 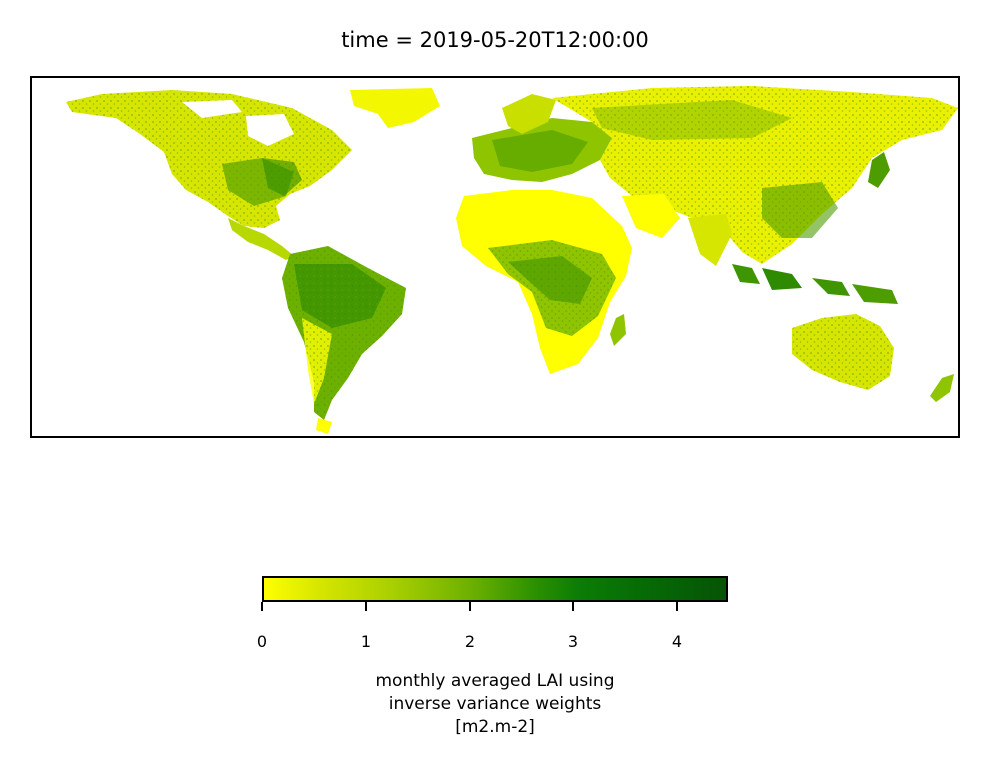 I want to click on colorbar-label-line: monthly averaged LAI using, so click(x=495, y=681).